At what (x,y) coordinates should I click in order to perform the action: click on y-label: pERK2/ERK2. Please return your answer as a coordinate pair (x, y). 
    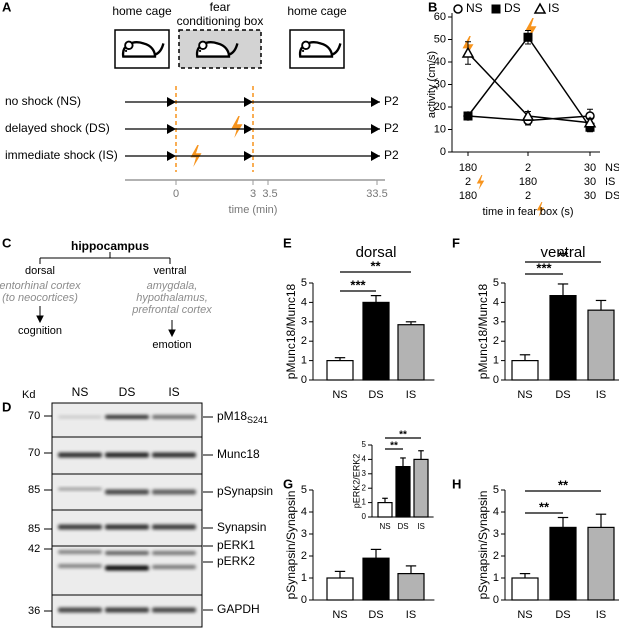
    Looking at the image, I should click on (356, 481).